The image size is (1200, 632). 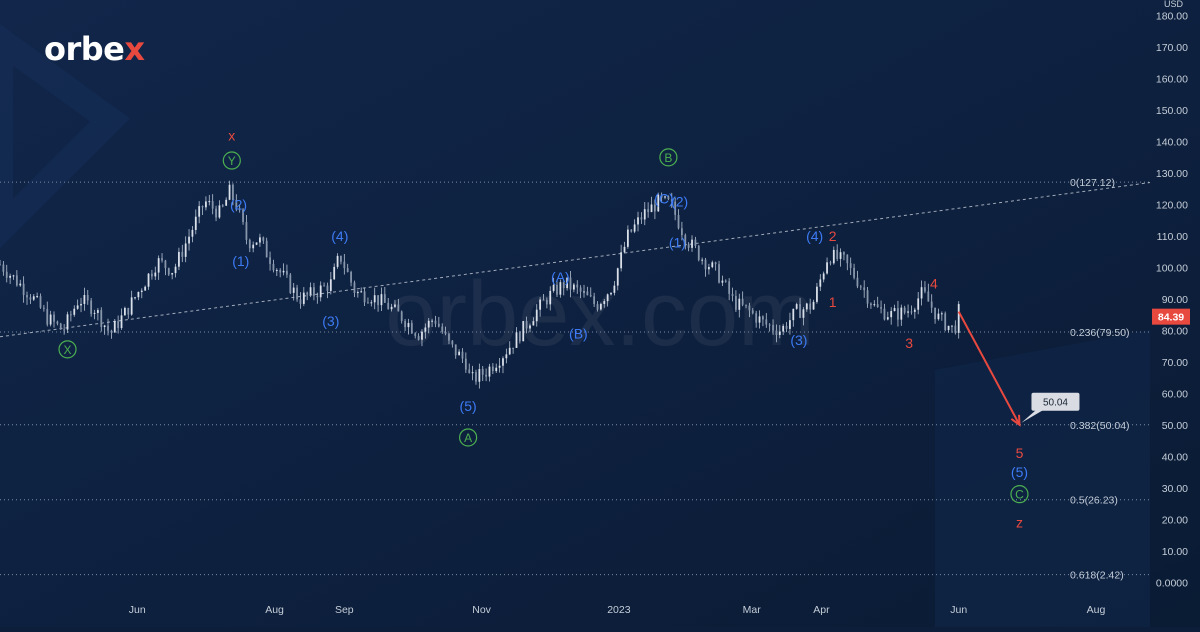 I want to click on wave-label: (4), so click(x=814, y=236).